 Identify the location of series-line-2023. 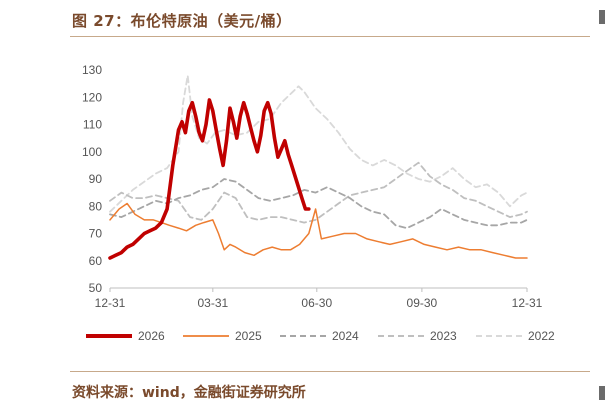
(318, 192).